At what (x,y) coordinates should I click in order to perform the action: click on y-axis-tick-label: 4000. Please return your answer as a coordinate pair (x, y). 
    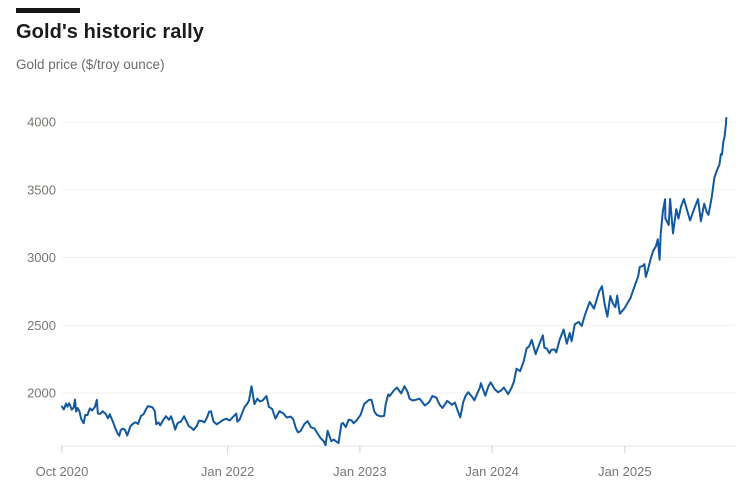
    Looking at the image, I should click on (41, 122).